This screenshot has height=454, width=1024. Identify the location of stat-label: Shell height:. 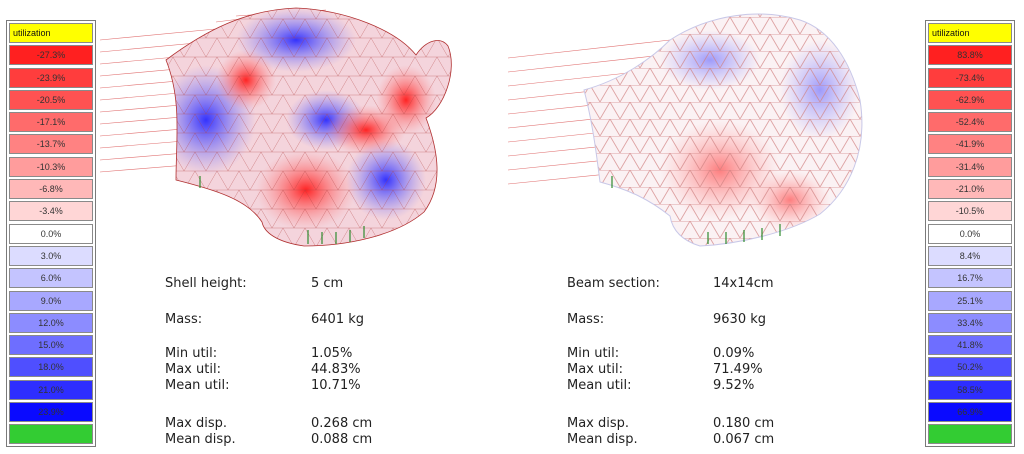
(206, 283).